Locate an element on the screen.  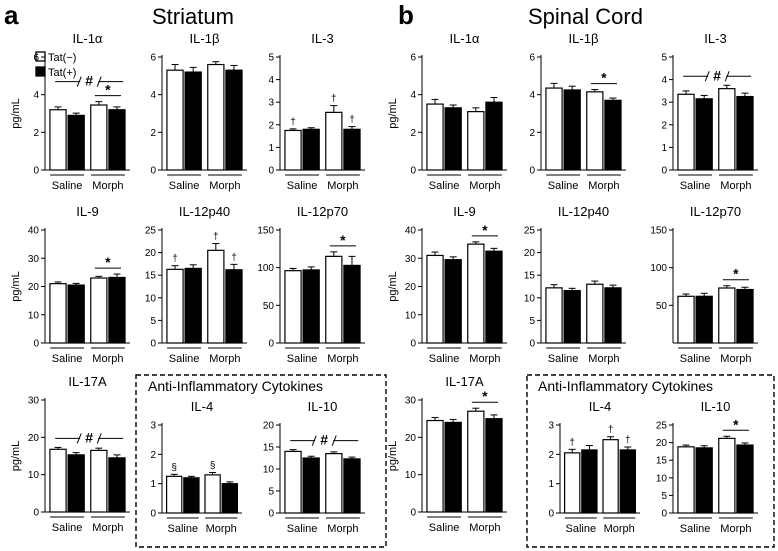
chart-title: IL-10 is located at coordinates (323, 406).